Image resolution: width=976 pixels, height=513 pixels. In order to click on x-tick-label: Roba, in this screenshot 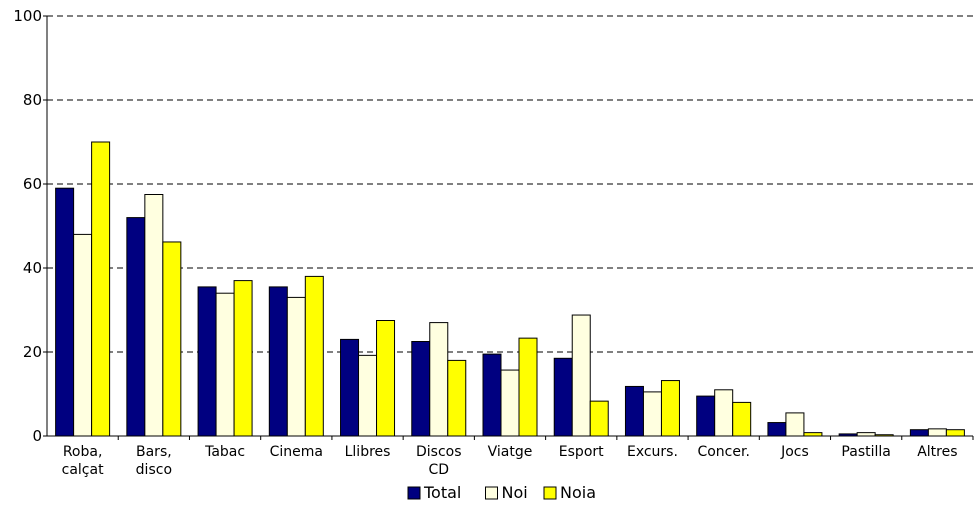, I will do `click(83, 452)`.